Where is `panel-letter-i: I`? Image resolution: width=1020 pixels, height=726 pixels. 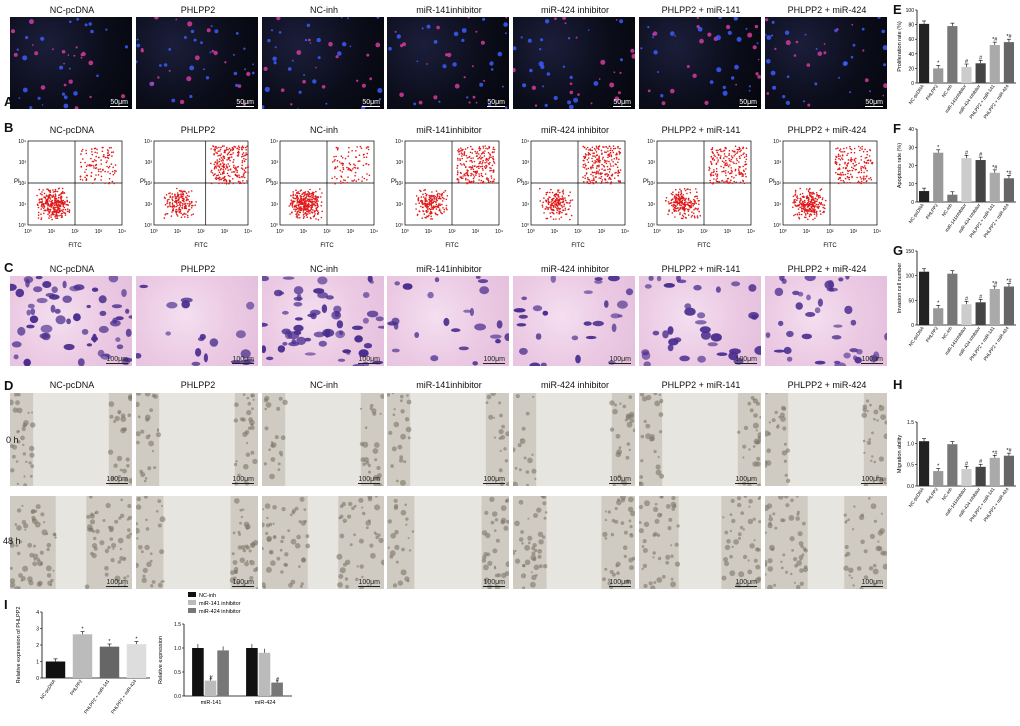
panel-letter-i: I is located at coordinates (6, 604).